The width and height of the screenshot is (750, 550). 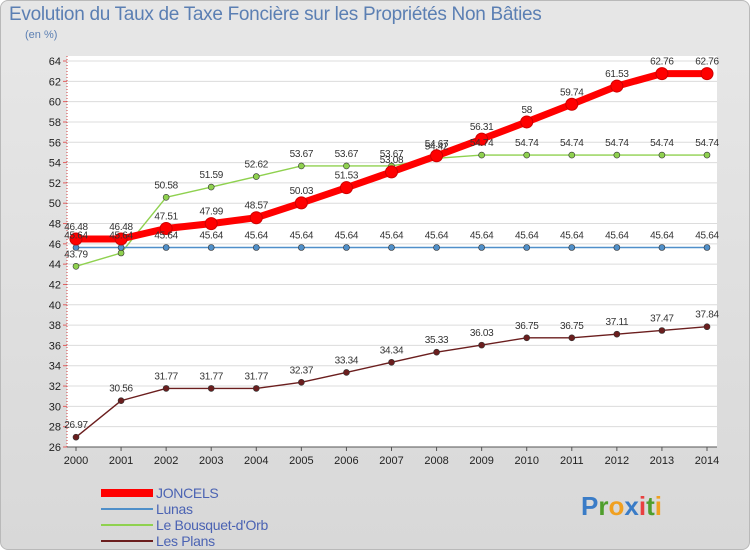 What do you see at coordinates (662, 461) in the screenshot?
I see `x-tick-label: 2013` at bounding box center [662, 461].